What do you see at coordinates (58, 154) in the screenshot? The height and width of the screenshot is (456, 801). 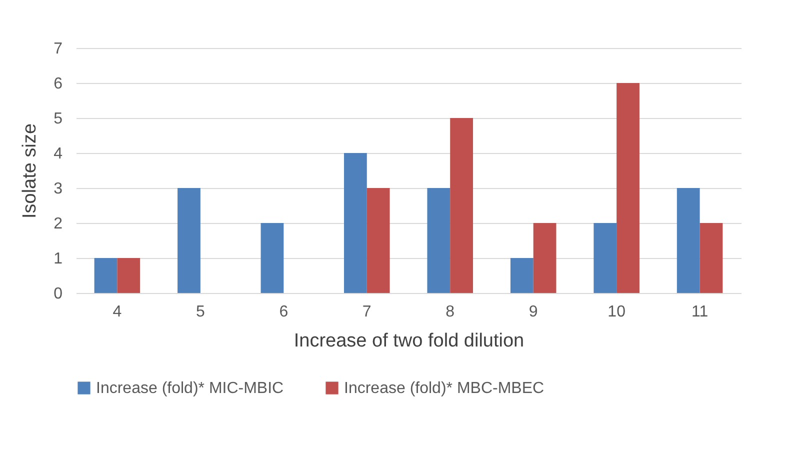 I see `y-tick-label: 4` at bounding box center [58, 154].